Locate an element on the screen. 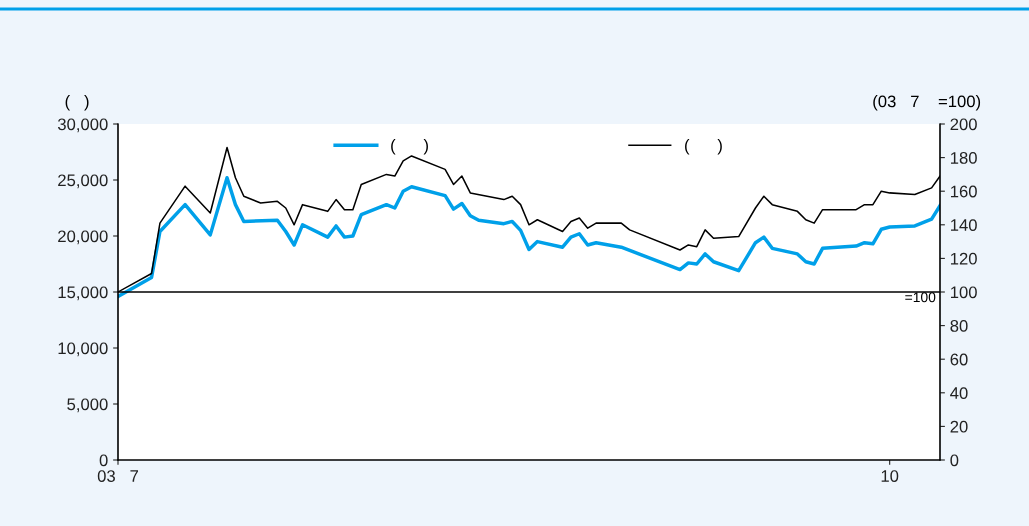  y-tick-label: 30,000 is located at coordinates (82, 125).